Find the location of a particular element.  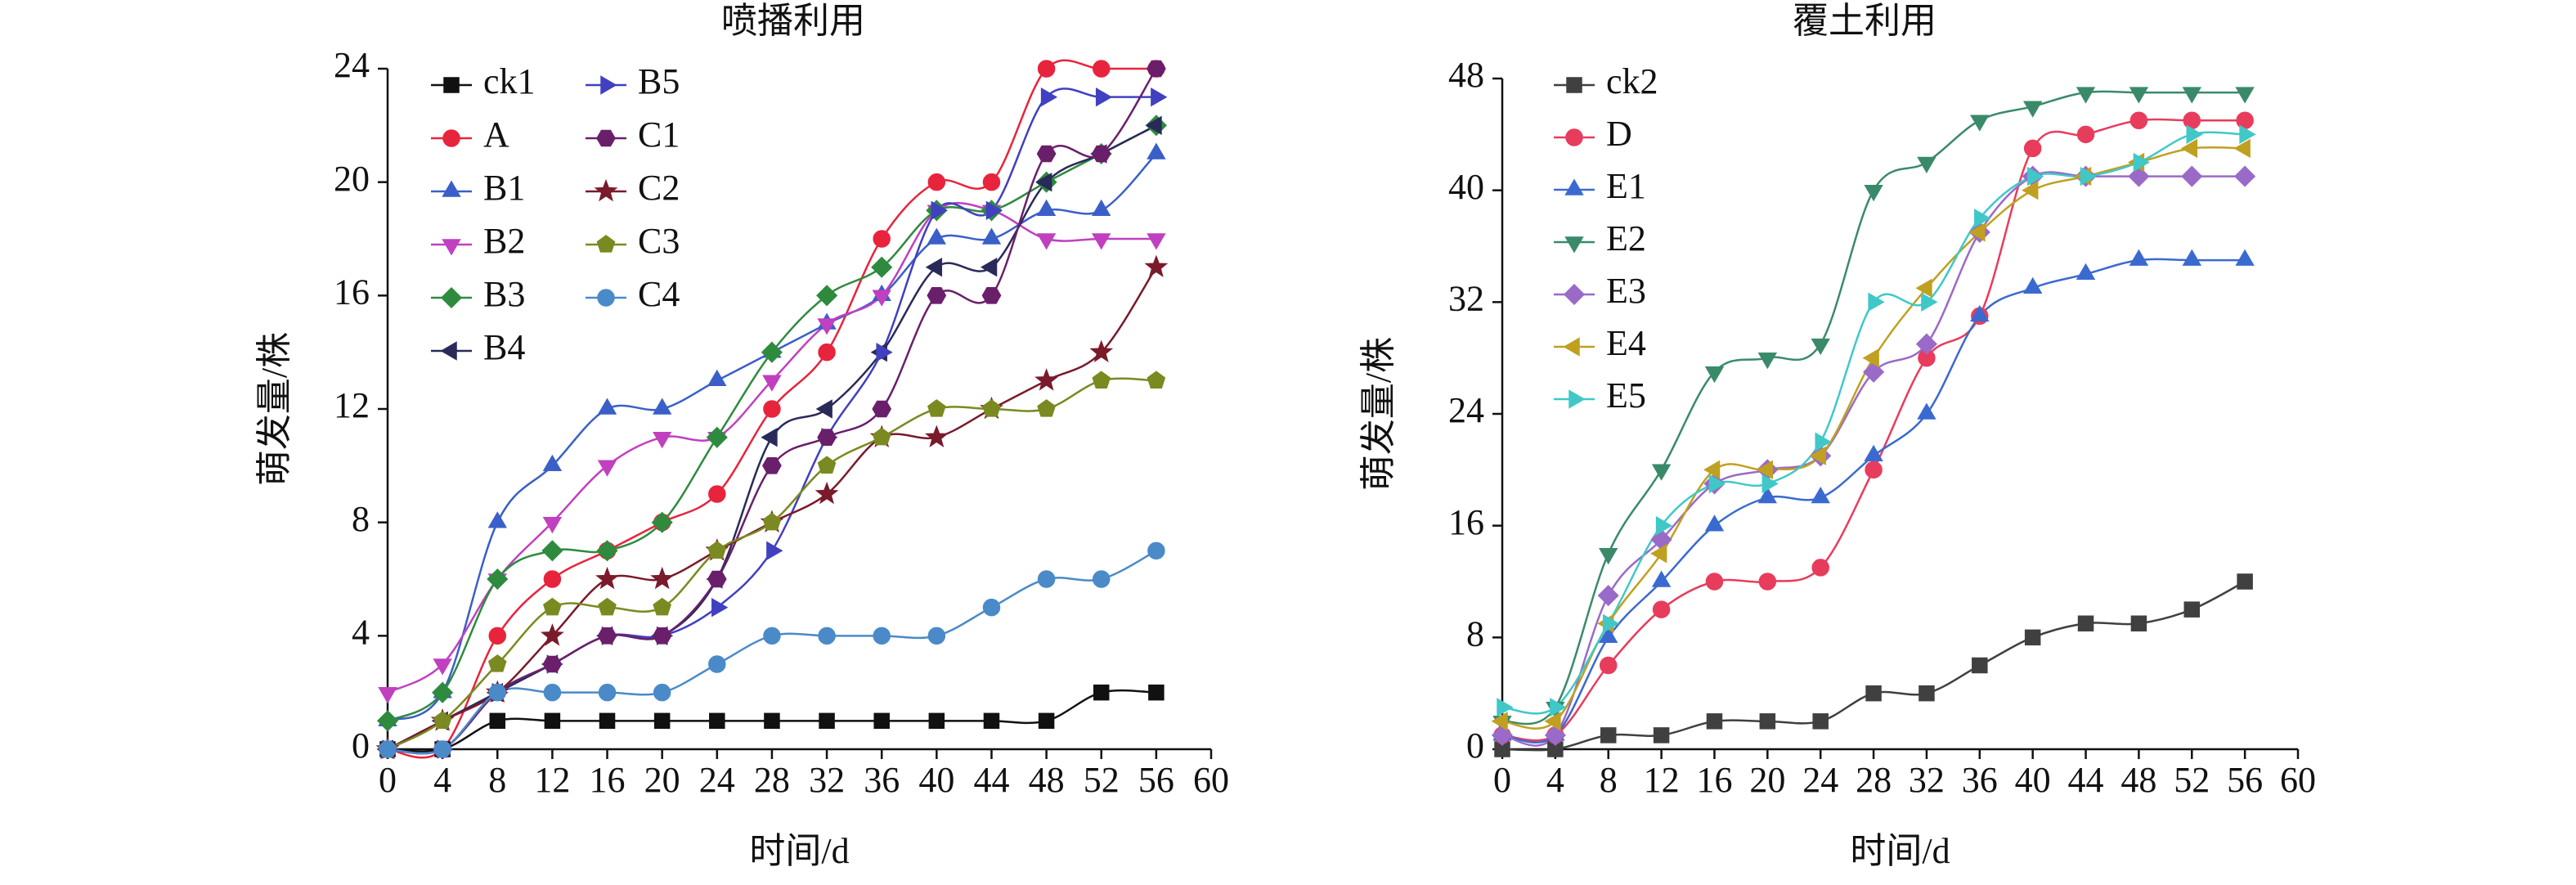

x-tick-label: 44 is located at coordinates (991, 780).